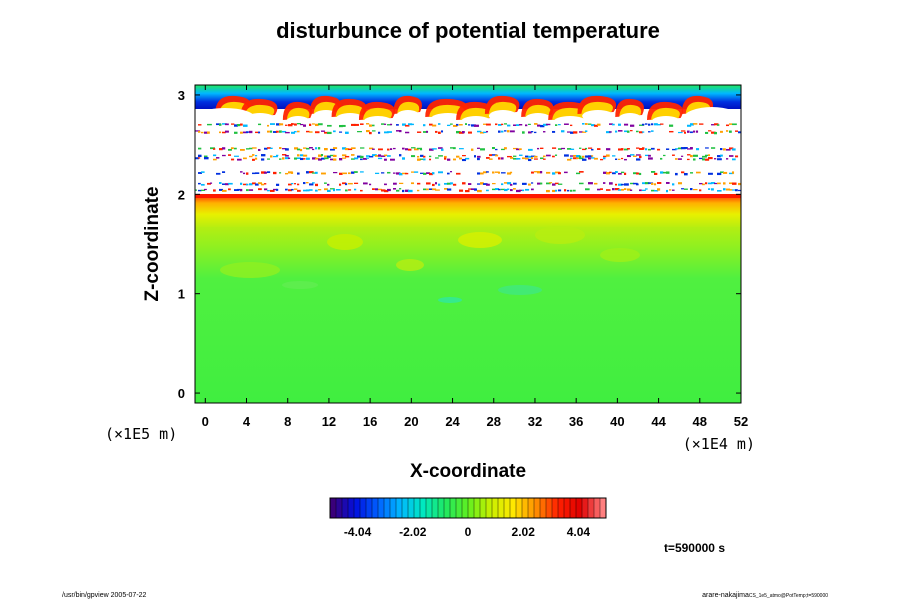 This screenshot has height=600, width=900. What do you see at coordinates (430, 264) in the screenshot?
I see `mid-eddy-blobs` at bounding box center [430, 264].